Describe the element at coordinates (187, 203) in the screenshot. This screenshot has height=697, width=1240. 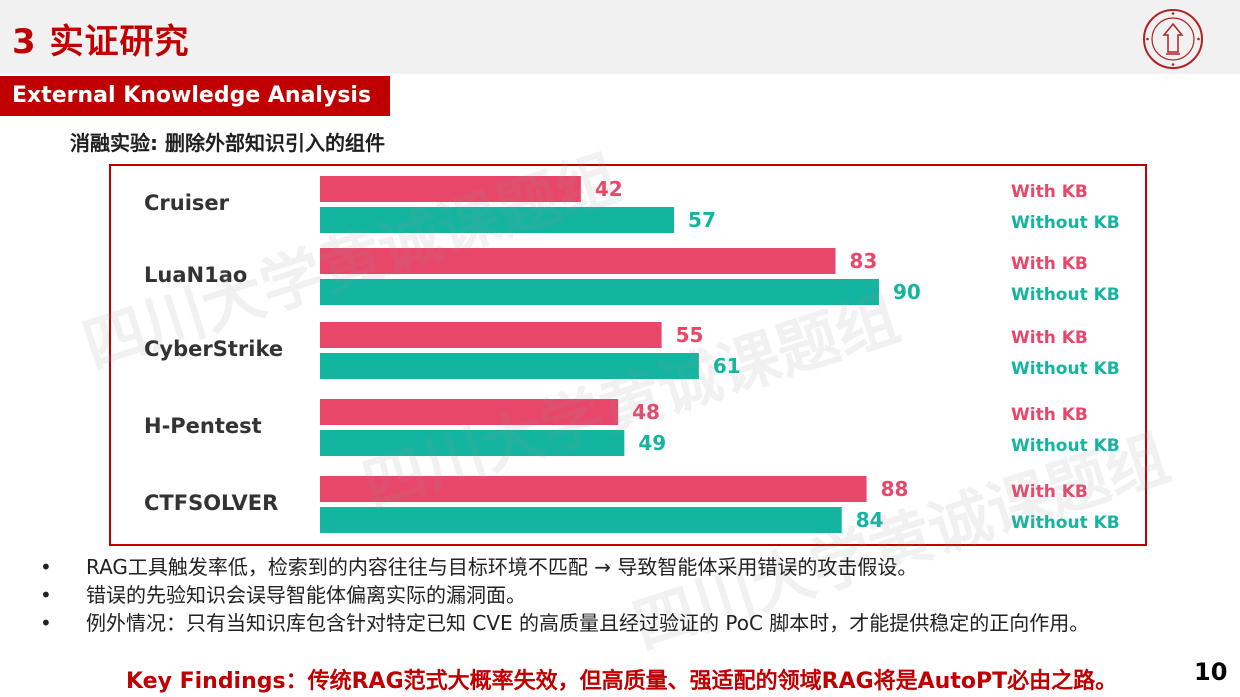
I see `category-label: Cruiser` at that location.